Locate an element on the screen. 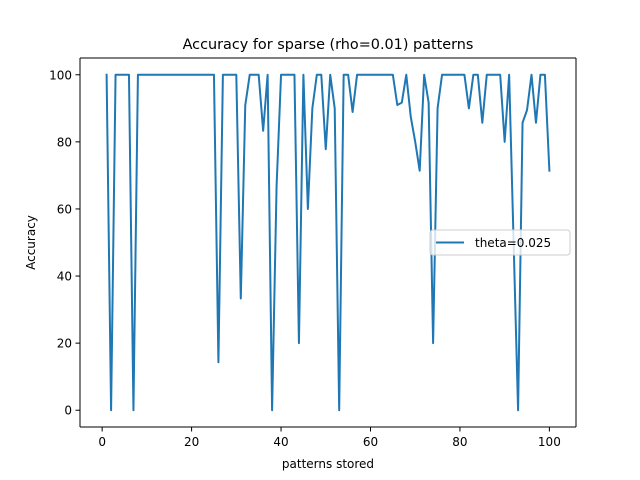  y-axis-ticks: 0 20 40 60 80 100 is located at coordinates (64, 243).